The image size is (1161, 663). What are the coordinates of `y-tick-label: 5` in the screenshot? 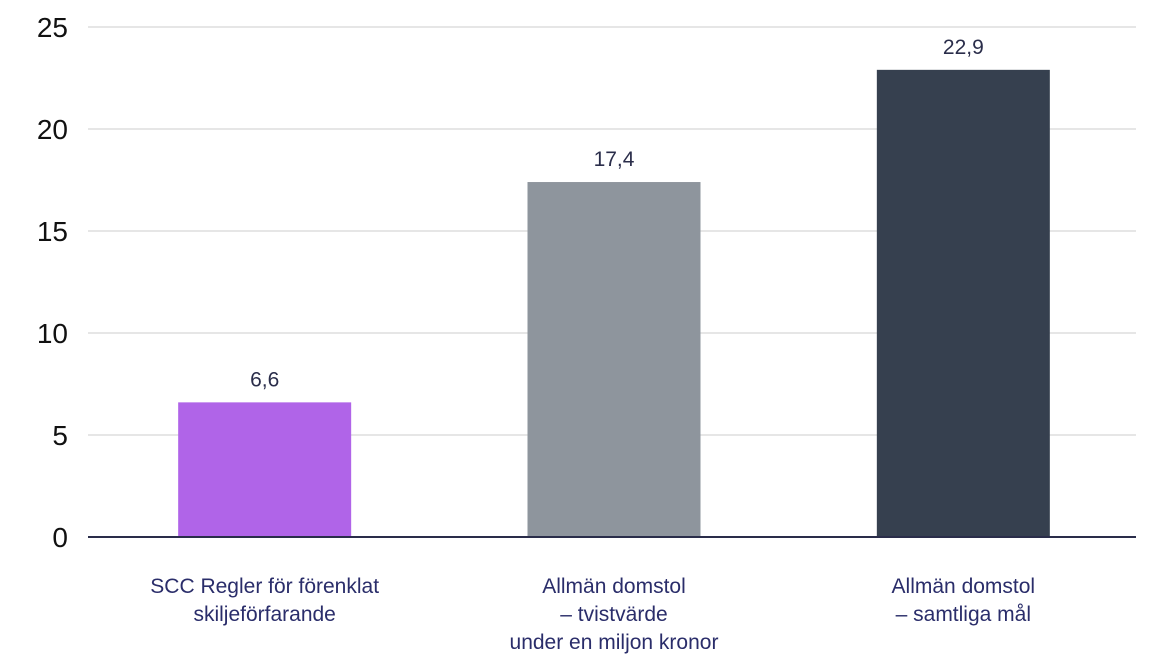 It's located at (60, 435).